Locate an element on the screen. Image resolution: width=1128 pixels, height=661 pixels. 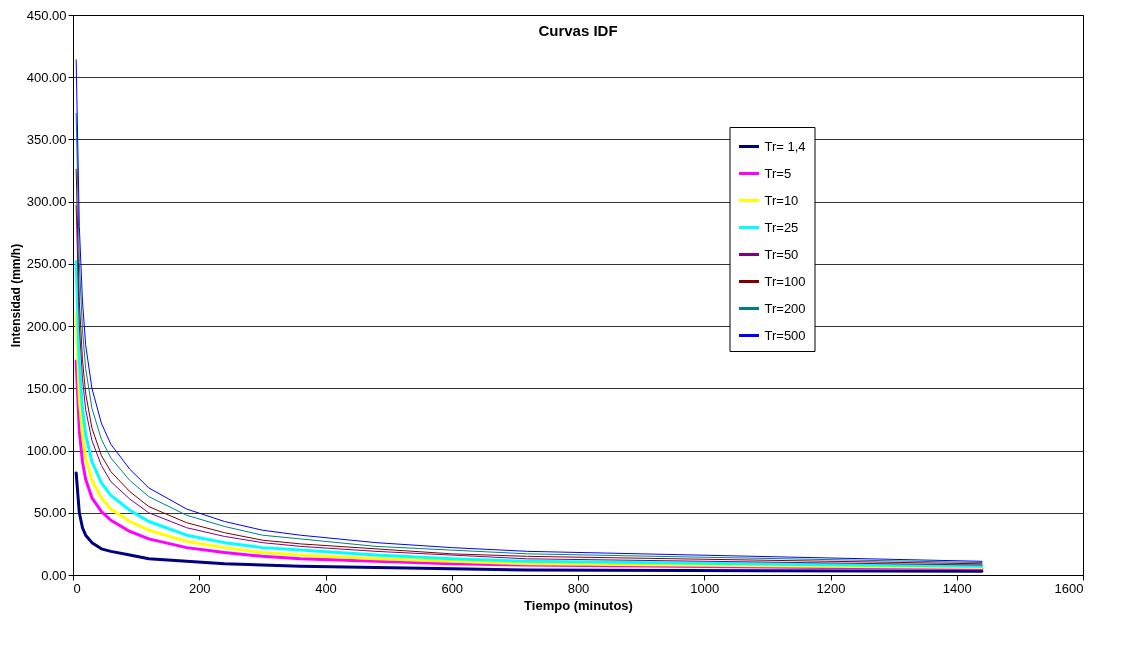
x-tick-label: 600 is located at coordinates (452, 588).